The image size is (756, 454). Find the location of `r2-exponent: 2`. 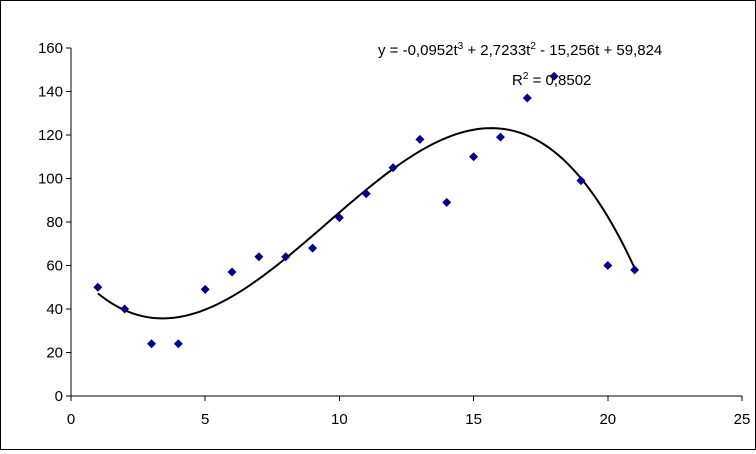

r2-exponent: 2 is located at coordinates (526, 76).